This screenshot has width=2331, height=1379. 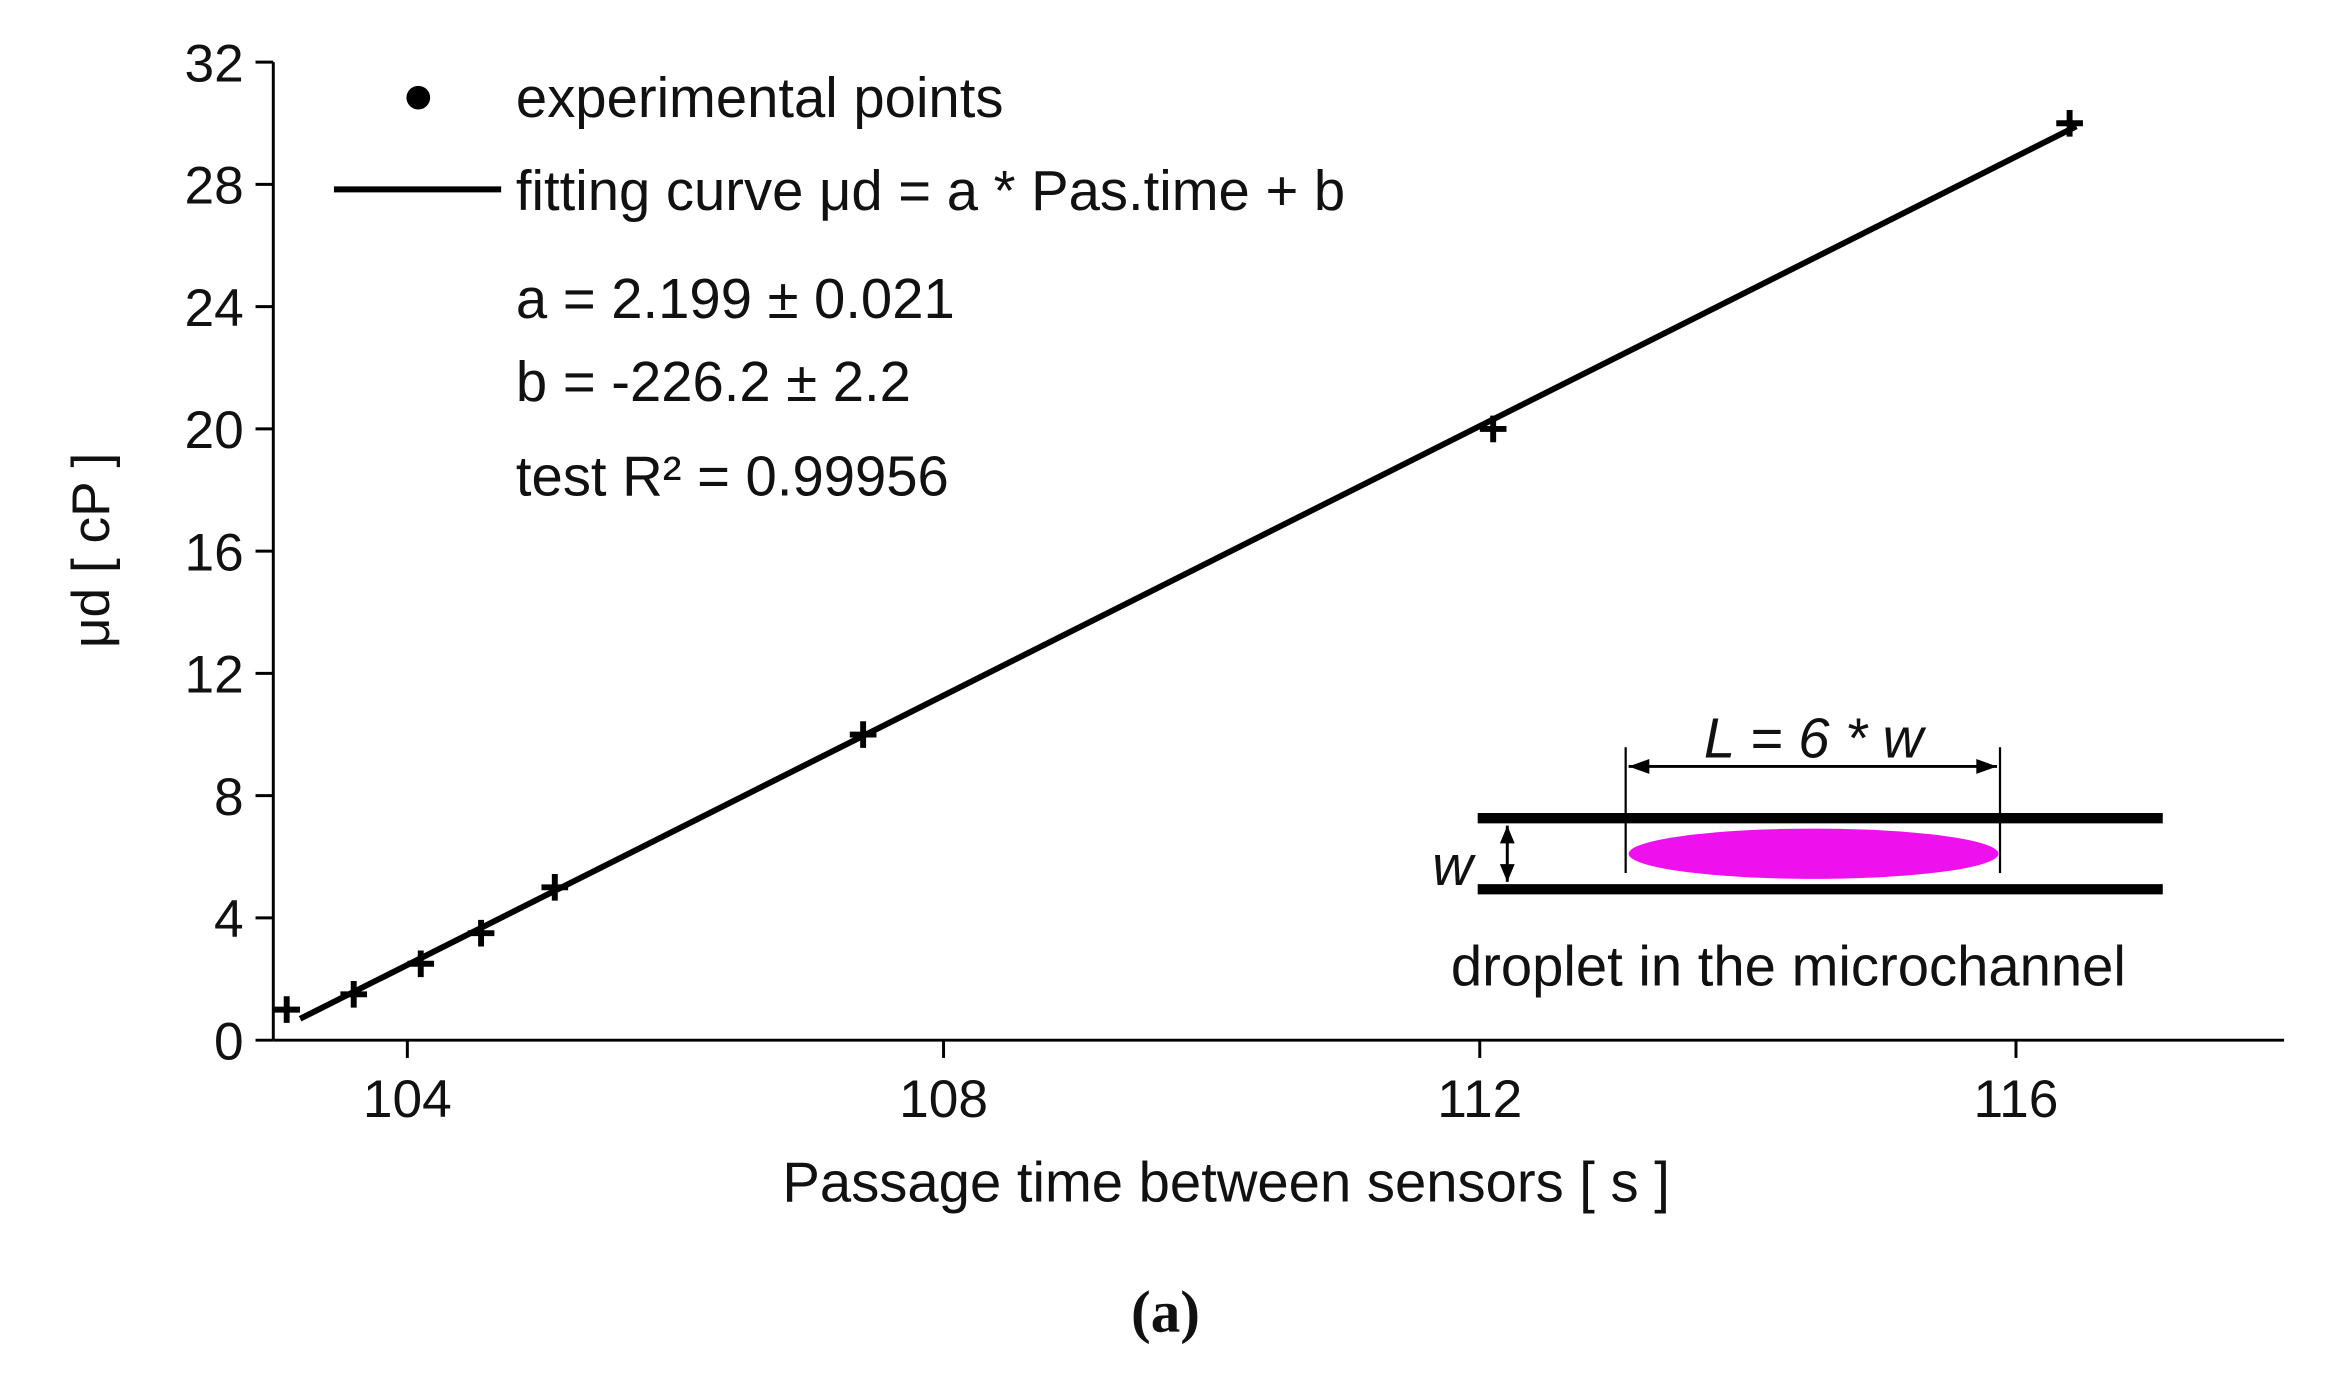 I want to click on y-tick-label: 20, so click(x=213, y=430).